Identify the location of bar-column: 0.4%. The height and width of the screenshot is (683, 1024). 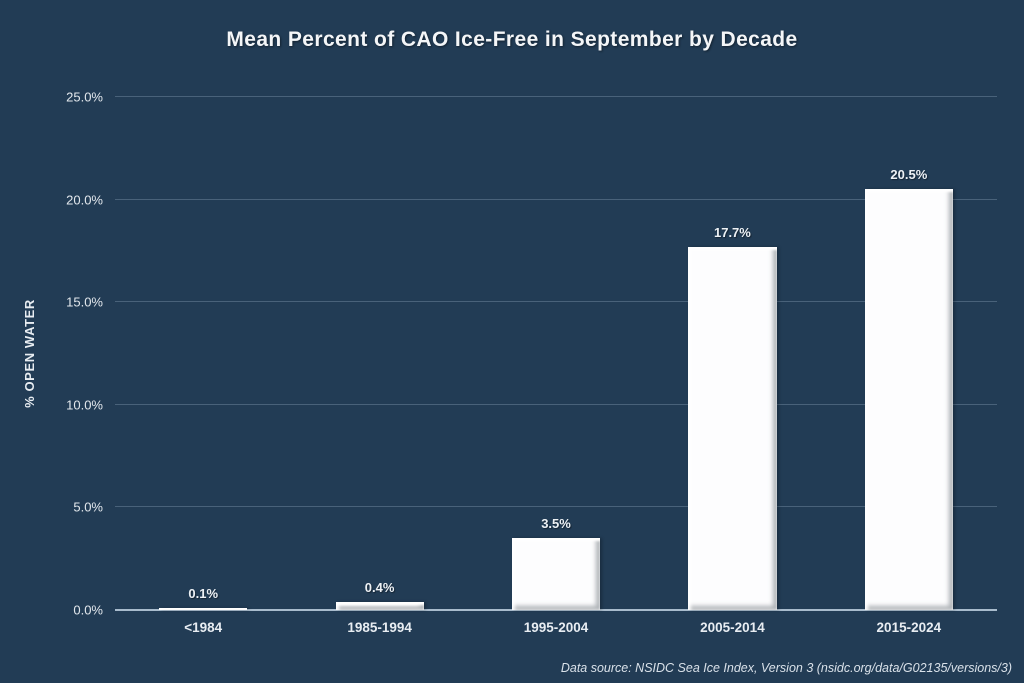
(379, 353).